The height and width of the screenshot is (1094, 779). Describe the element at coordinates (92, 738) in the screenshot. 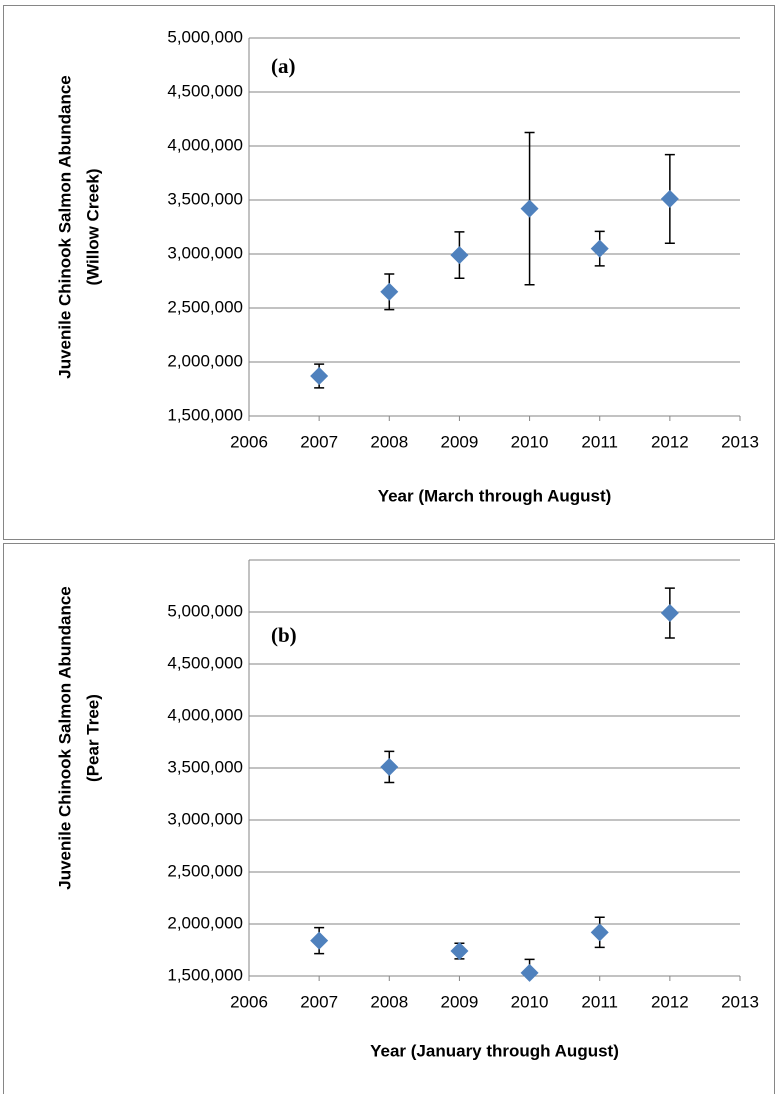

I see `y-axis-title: (Pear Tree)` at that location.